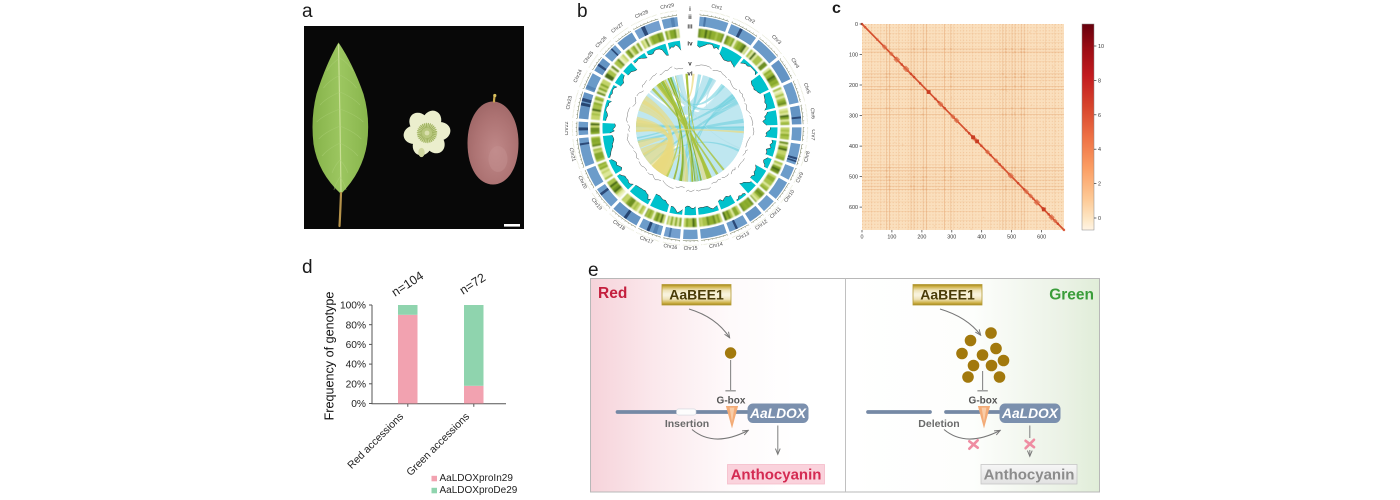 This screenshot has height=500, width=1400. Describe the element at coordinates (689, 27) in the screenshot. I see `svg-text: iii` at that location.